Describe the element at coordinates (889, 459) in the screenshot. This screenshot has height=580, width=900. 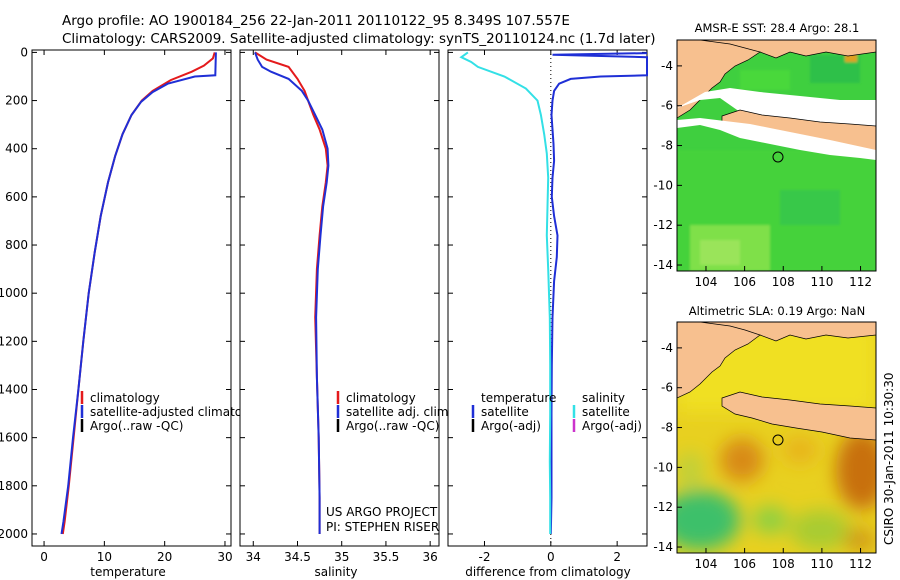
I see `credit-text: CSIRO 30-Jan-2011 10:30:30` at that location.